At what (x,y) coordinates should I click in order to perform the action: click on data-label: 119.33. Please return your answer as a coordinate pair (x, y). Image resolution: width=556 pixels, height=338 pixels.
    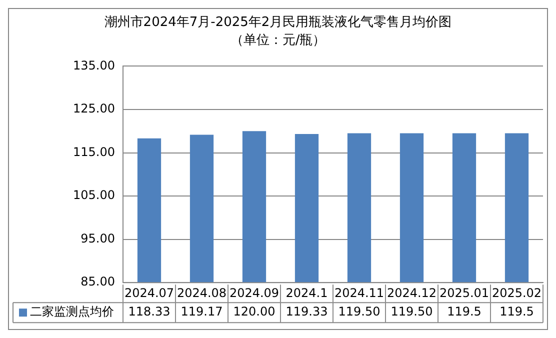
    Looking at the image, I should click on (307, 311).